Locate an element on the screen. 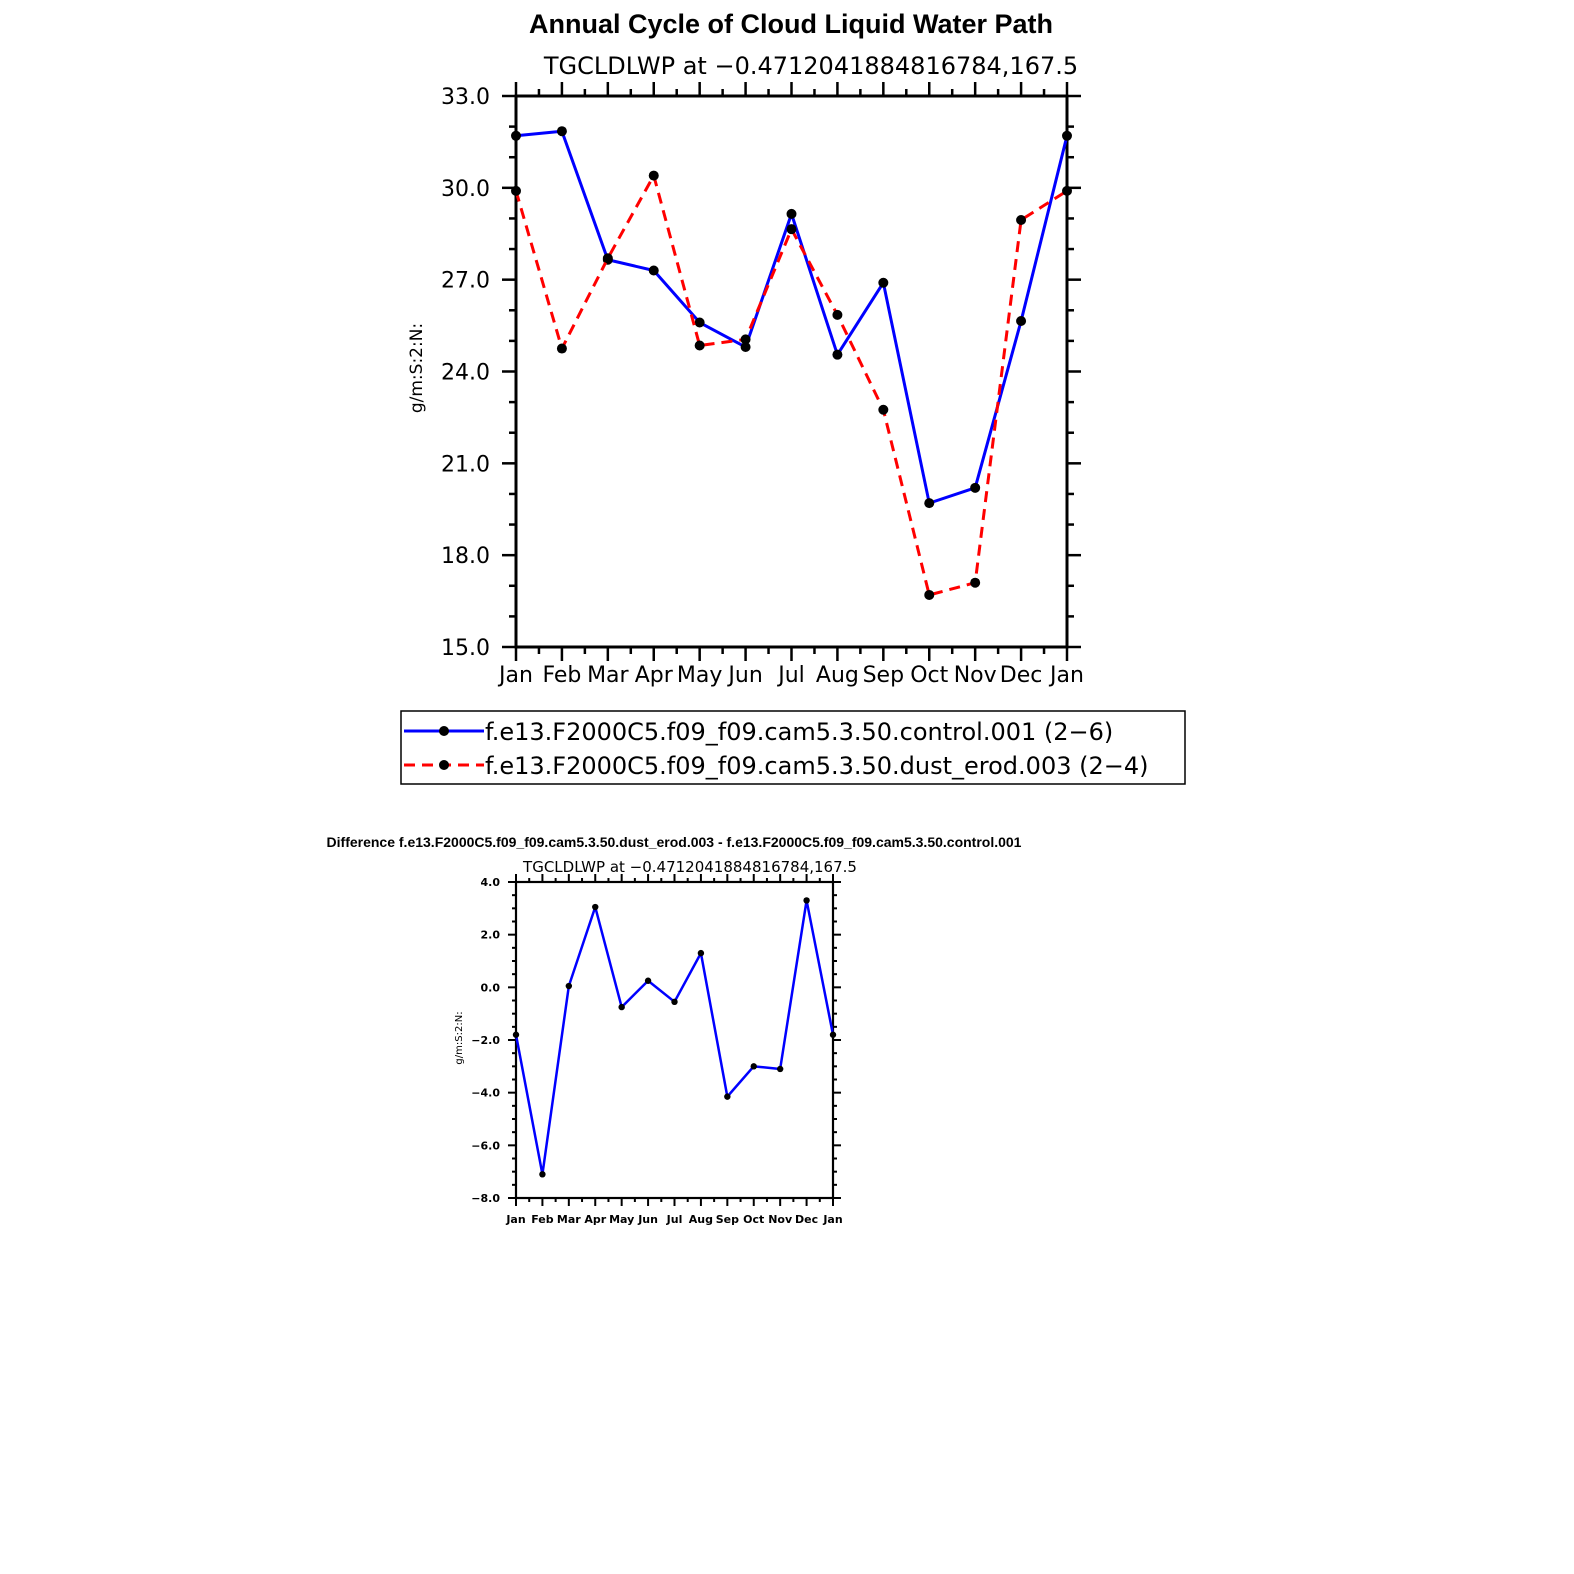 The height and width of the screenshot is (1574, 1574). y-tick-label: 2.0 is located at coordinates (491, 935).